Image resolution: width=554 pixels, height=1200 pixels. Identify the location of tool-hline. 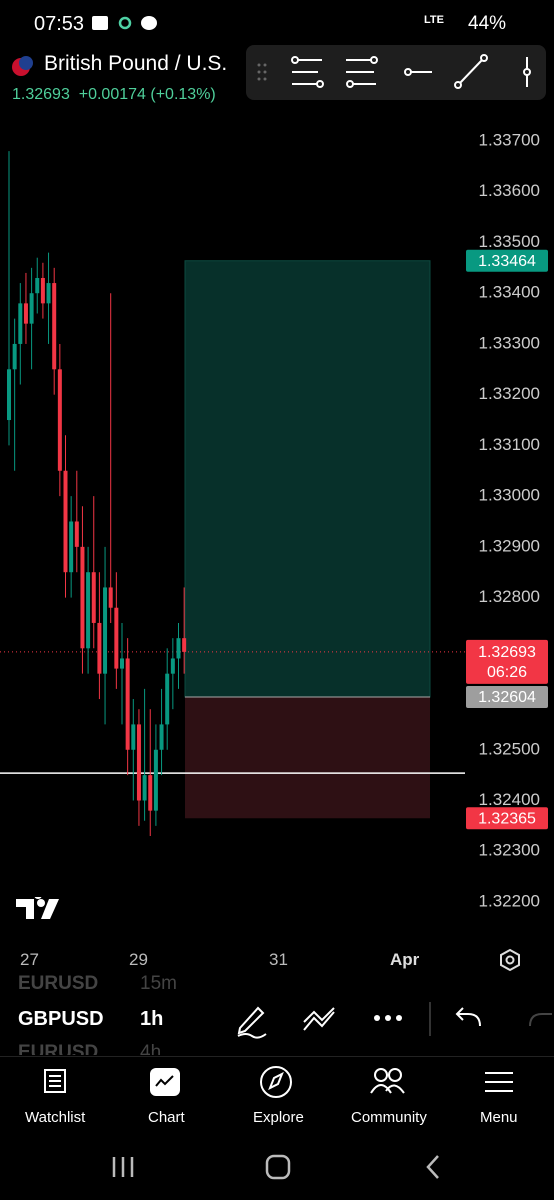
(418, 72).